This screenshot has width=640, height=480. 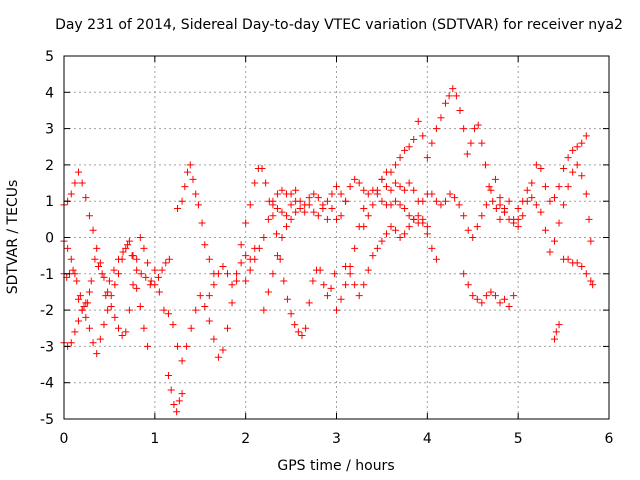 I want to click on series-arc-q, so click(x=543, y=181).